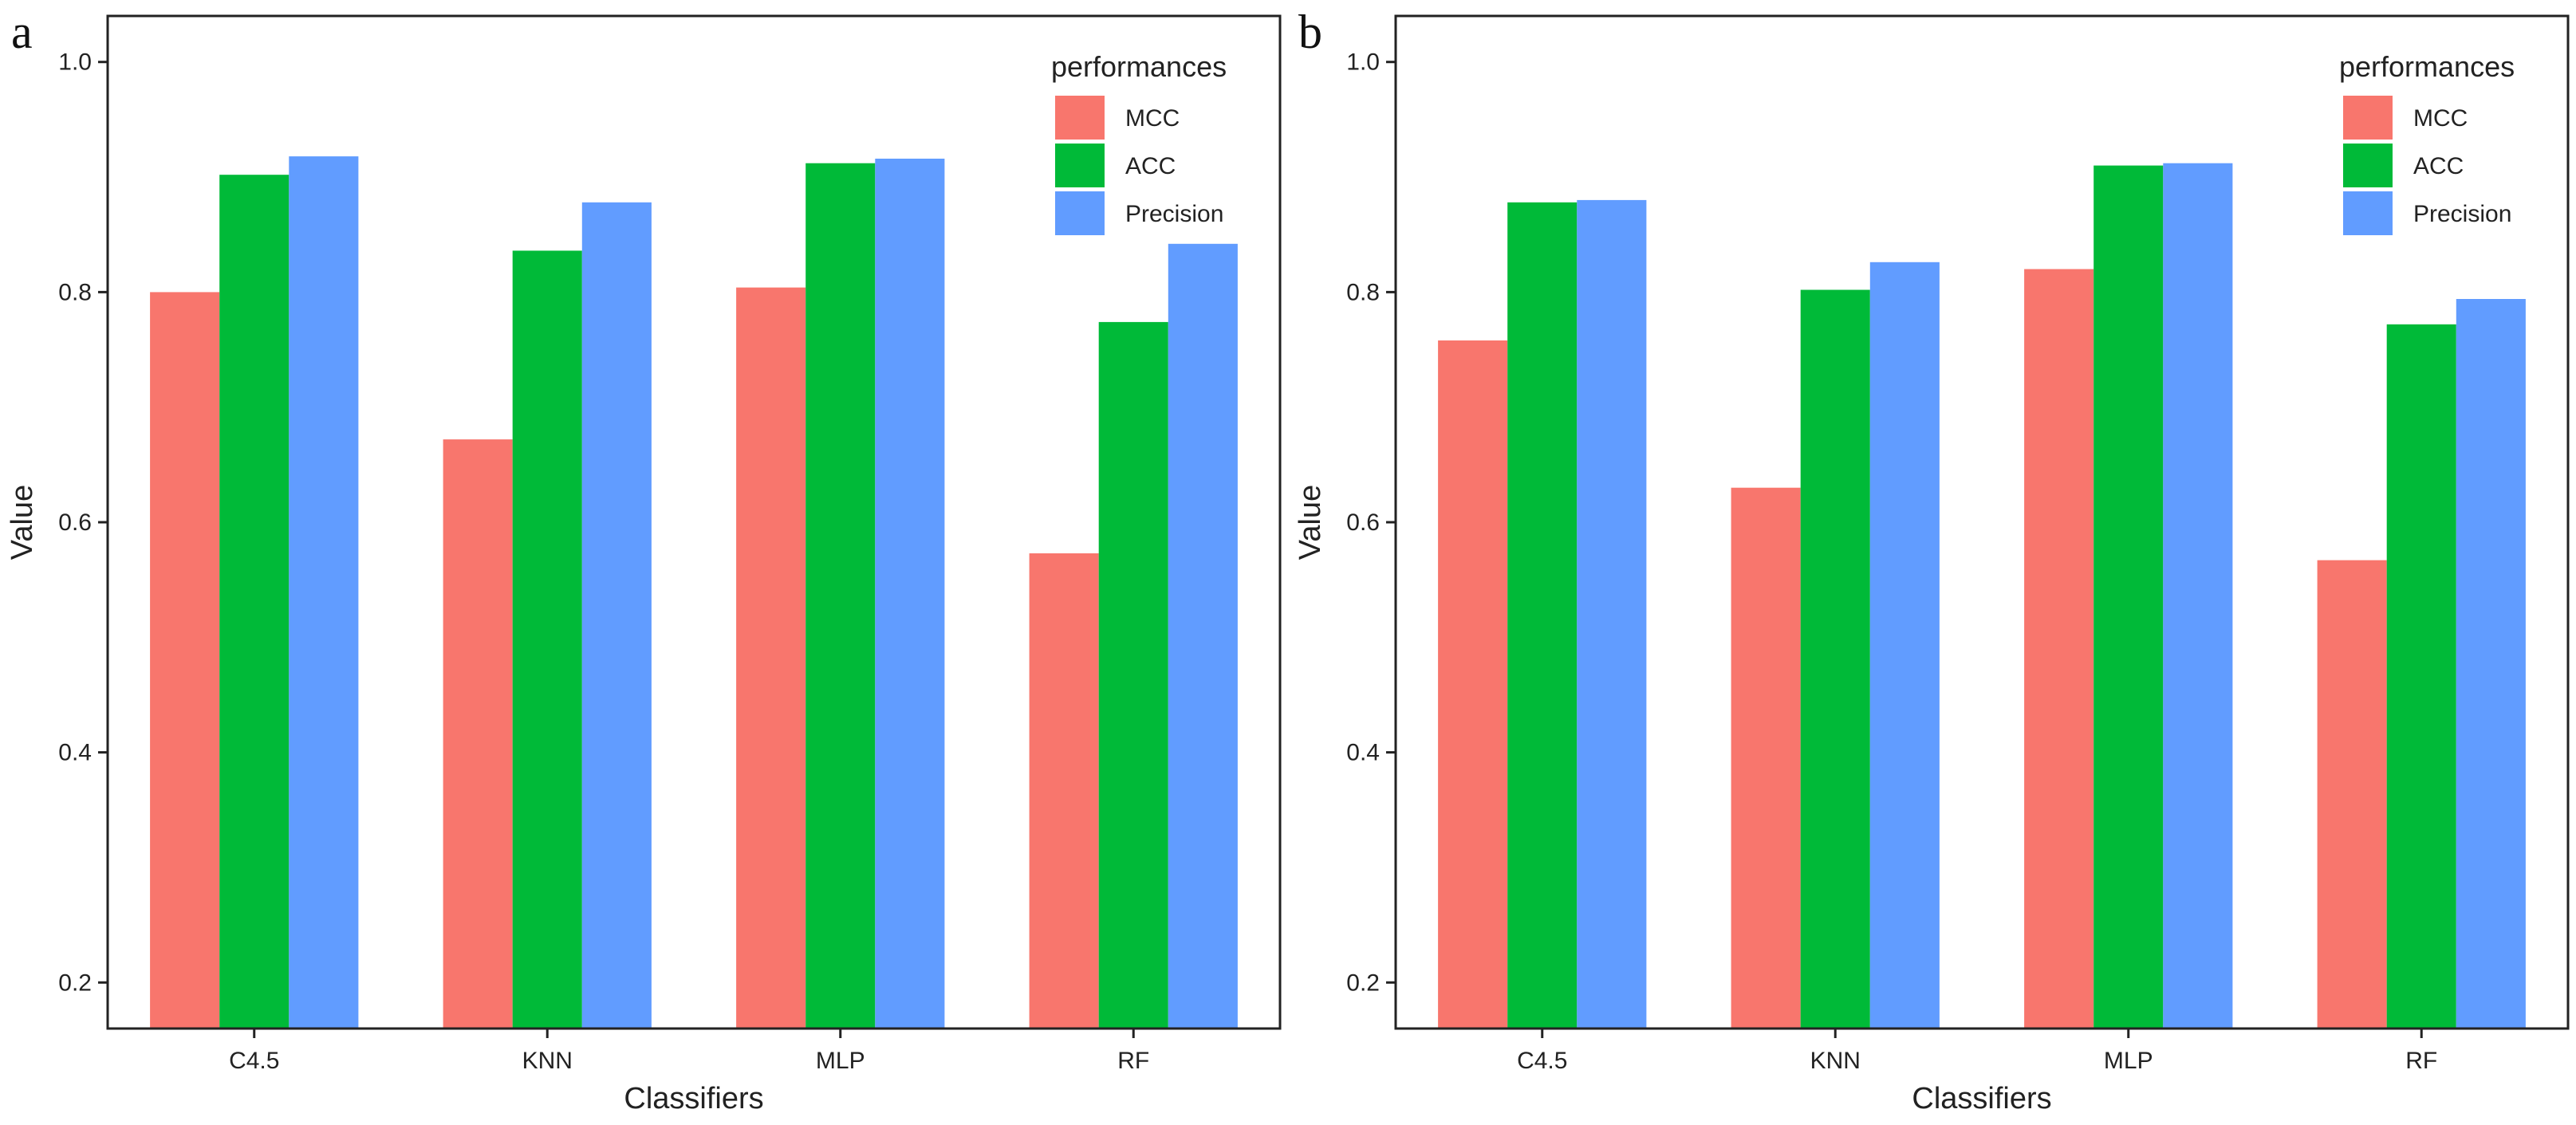 The width and height of the screenshot is (2576, 1125). I want to click on panel-label: a, so click(22, 32).